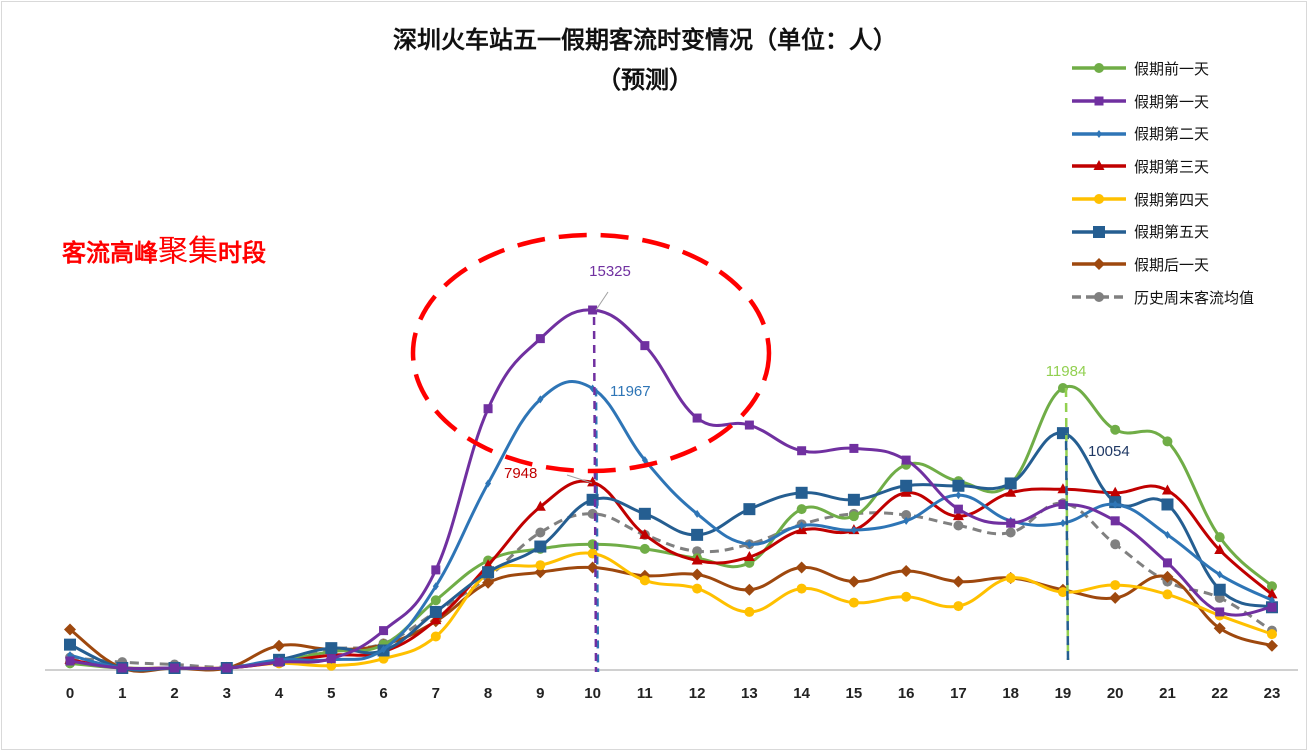  I want to click on legend-item: 假期后一天, so click(1162, 264).